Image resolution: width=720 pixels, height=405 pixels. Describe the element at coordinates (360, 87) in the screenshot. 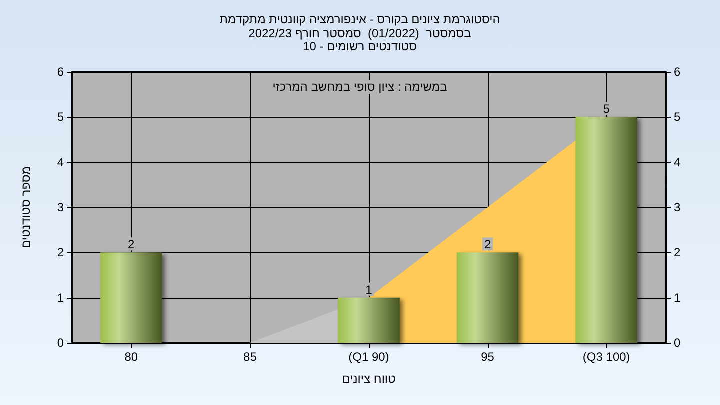

I see `annotation: במשימה : ציון סופי במחשב המרכזי` at that location.